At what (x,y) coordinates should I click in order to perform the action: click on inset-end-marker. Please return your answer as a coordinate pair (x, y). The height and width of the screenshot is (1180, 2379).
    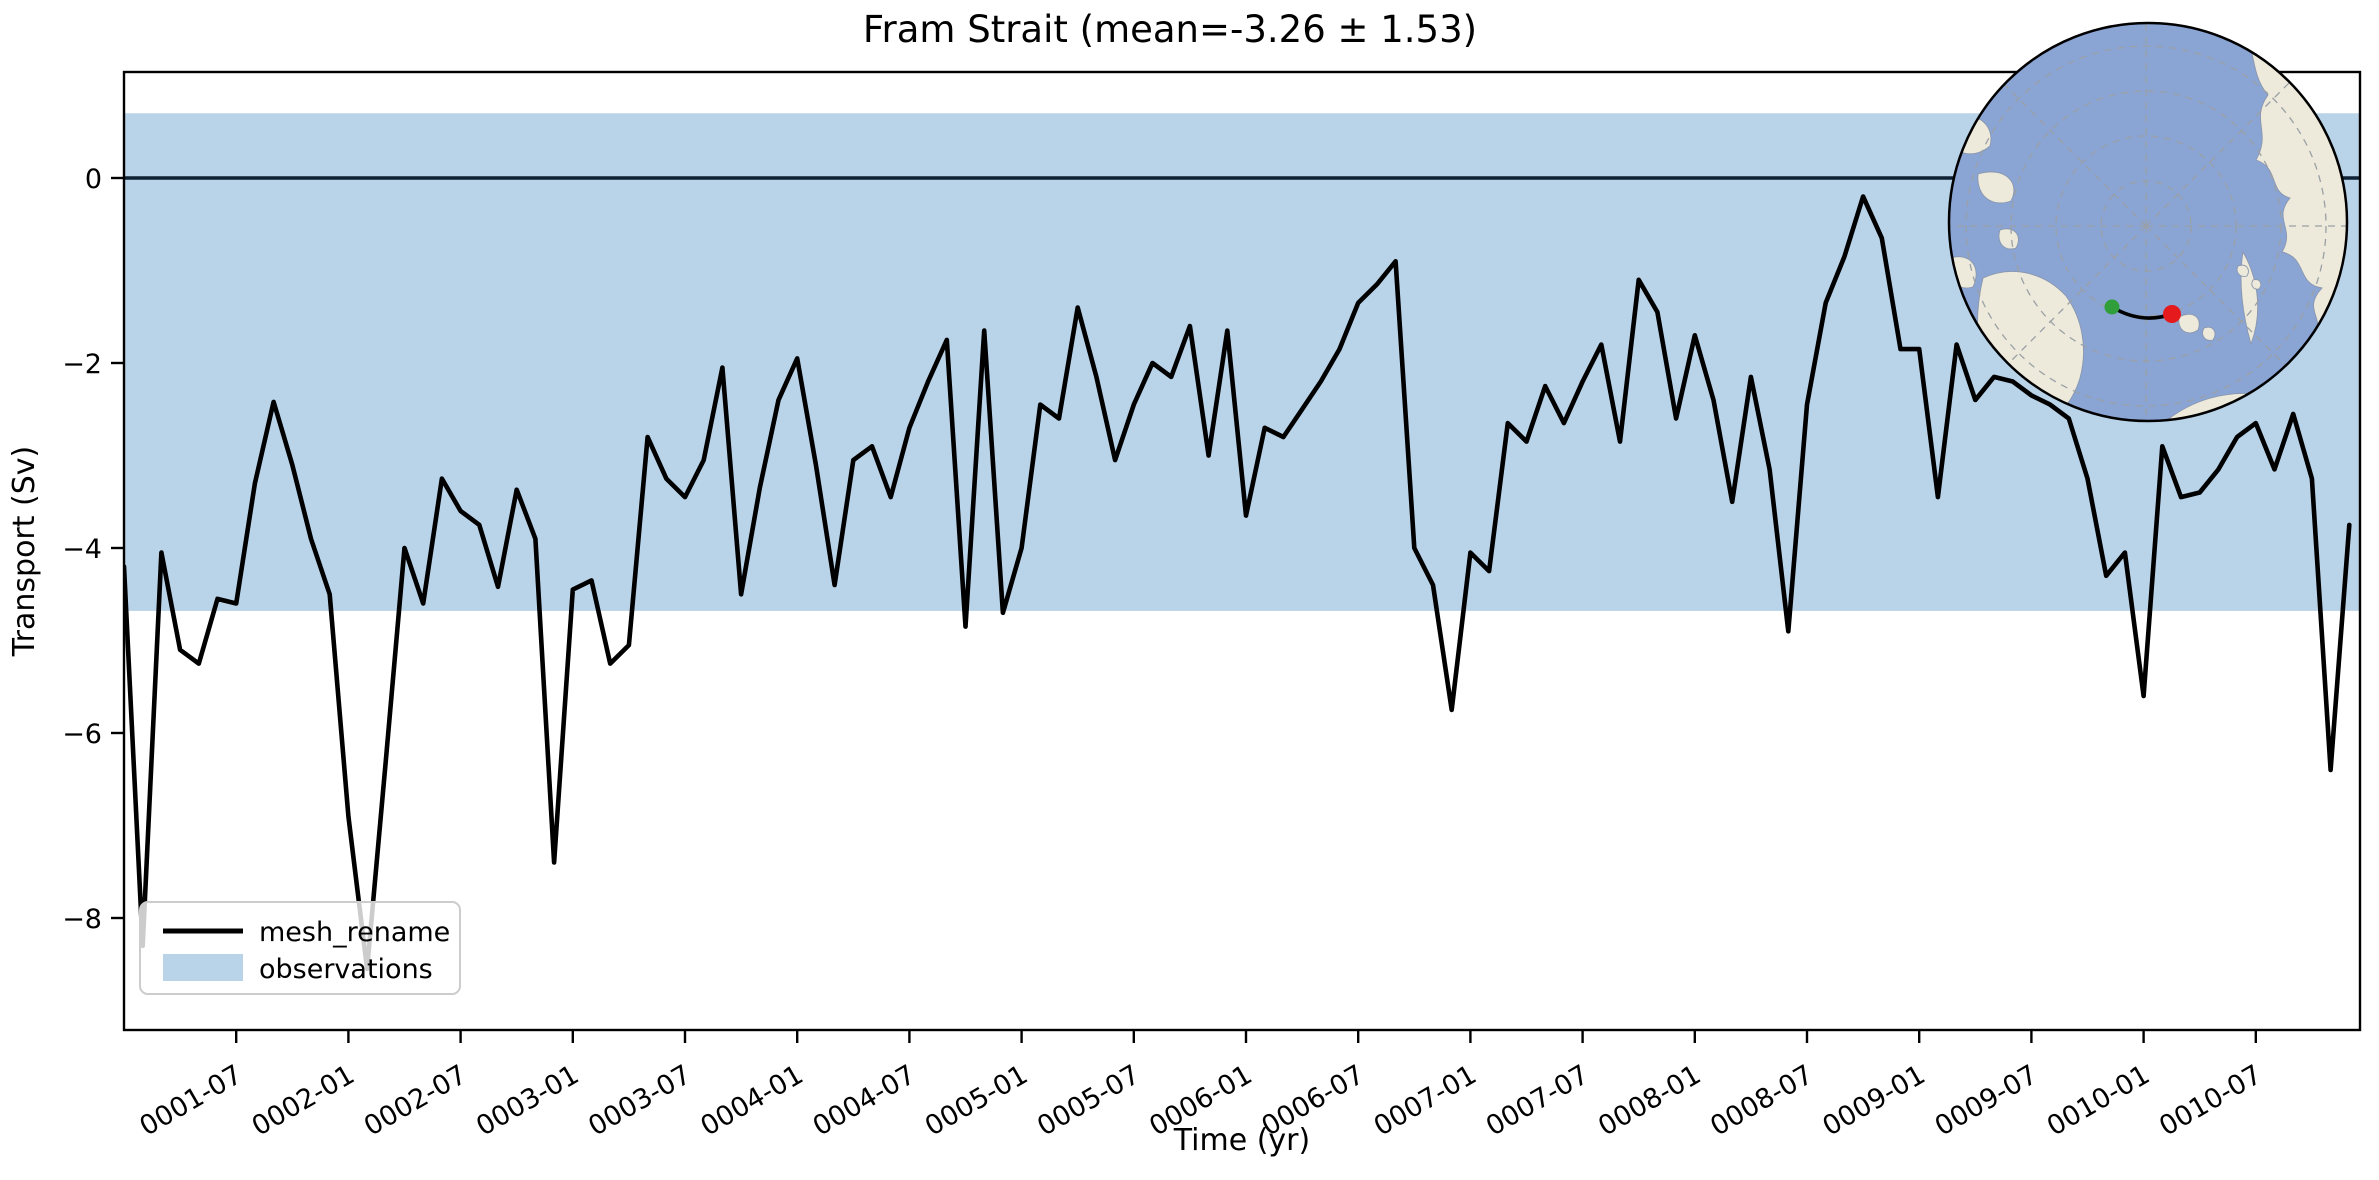
    Looking at the image, I should click on (2172, 314).